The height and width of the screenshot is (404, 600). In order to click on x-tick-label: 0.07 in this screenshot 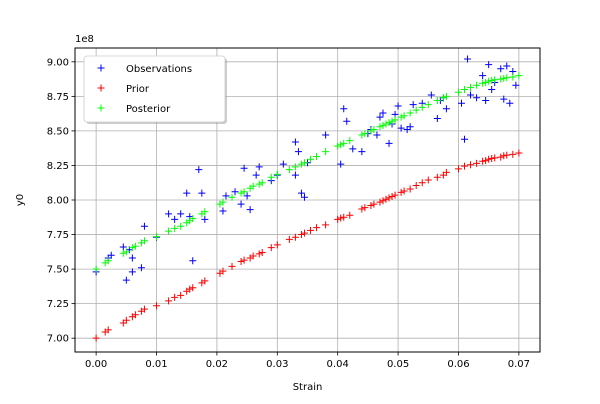, I will do `click(519, 364)`.